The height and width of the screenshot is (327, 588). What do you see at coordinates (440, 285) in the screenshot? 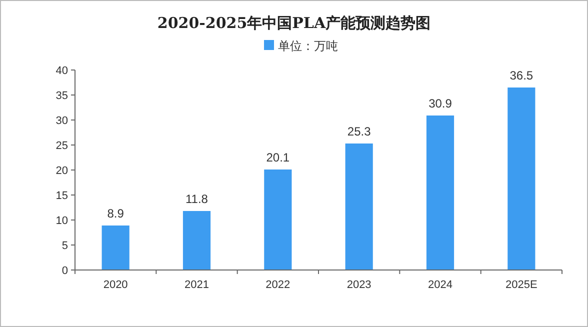
I see `x-tick-label: 2024` at bounding box center [440, 285].